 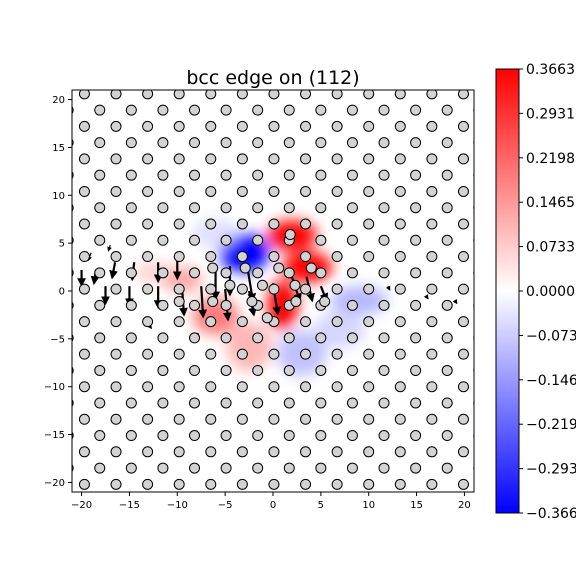 I want to click on x-tick-label: −15, so click(x=129, y=505).